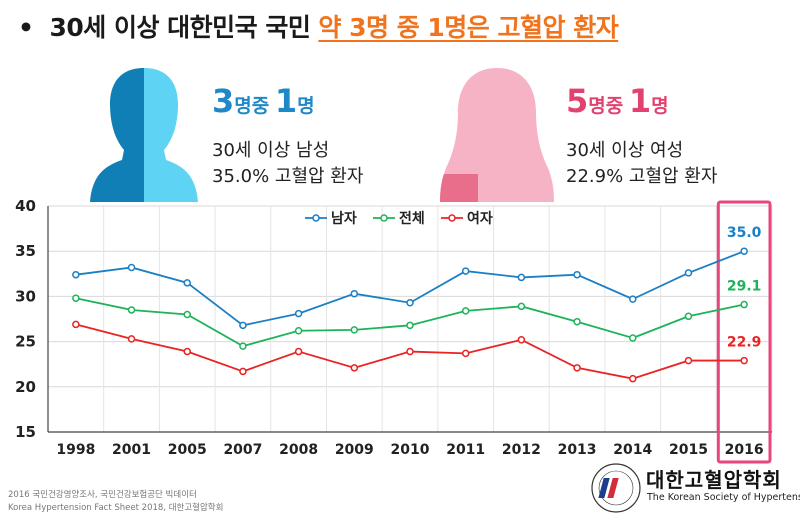 The width and height of the screenshot is (800, 518). What do you see at coordinates (271, 150) in the screenshot?
I see `male-desc-line1: 30세 이상 남성` at bounding box center [271, 150].